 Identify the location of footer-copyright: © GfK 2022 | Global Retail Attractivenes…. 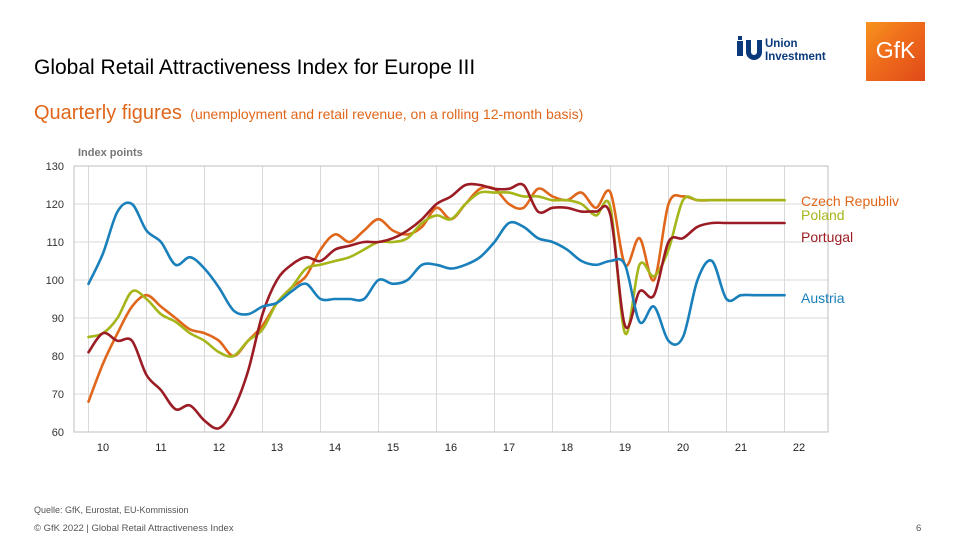
(134, 528).